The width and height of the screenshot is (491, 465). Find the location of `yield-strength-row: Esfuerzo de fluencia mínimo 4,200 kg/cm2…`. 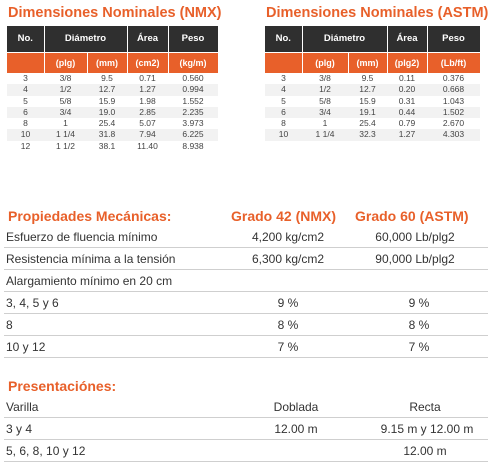

yield-strength-row: Esfuerzo de fluencia mínimo 4,200 kg/cm2… is located at coordinates (246, 237).